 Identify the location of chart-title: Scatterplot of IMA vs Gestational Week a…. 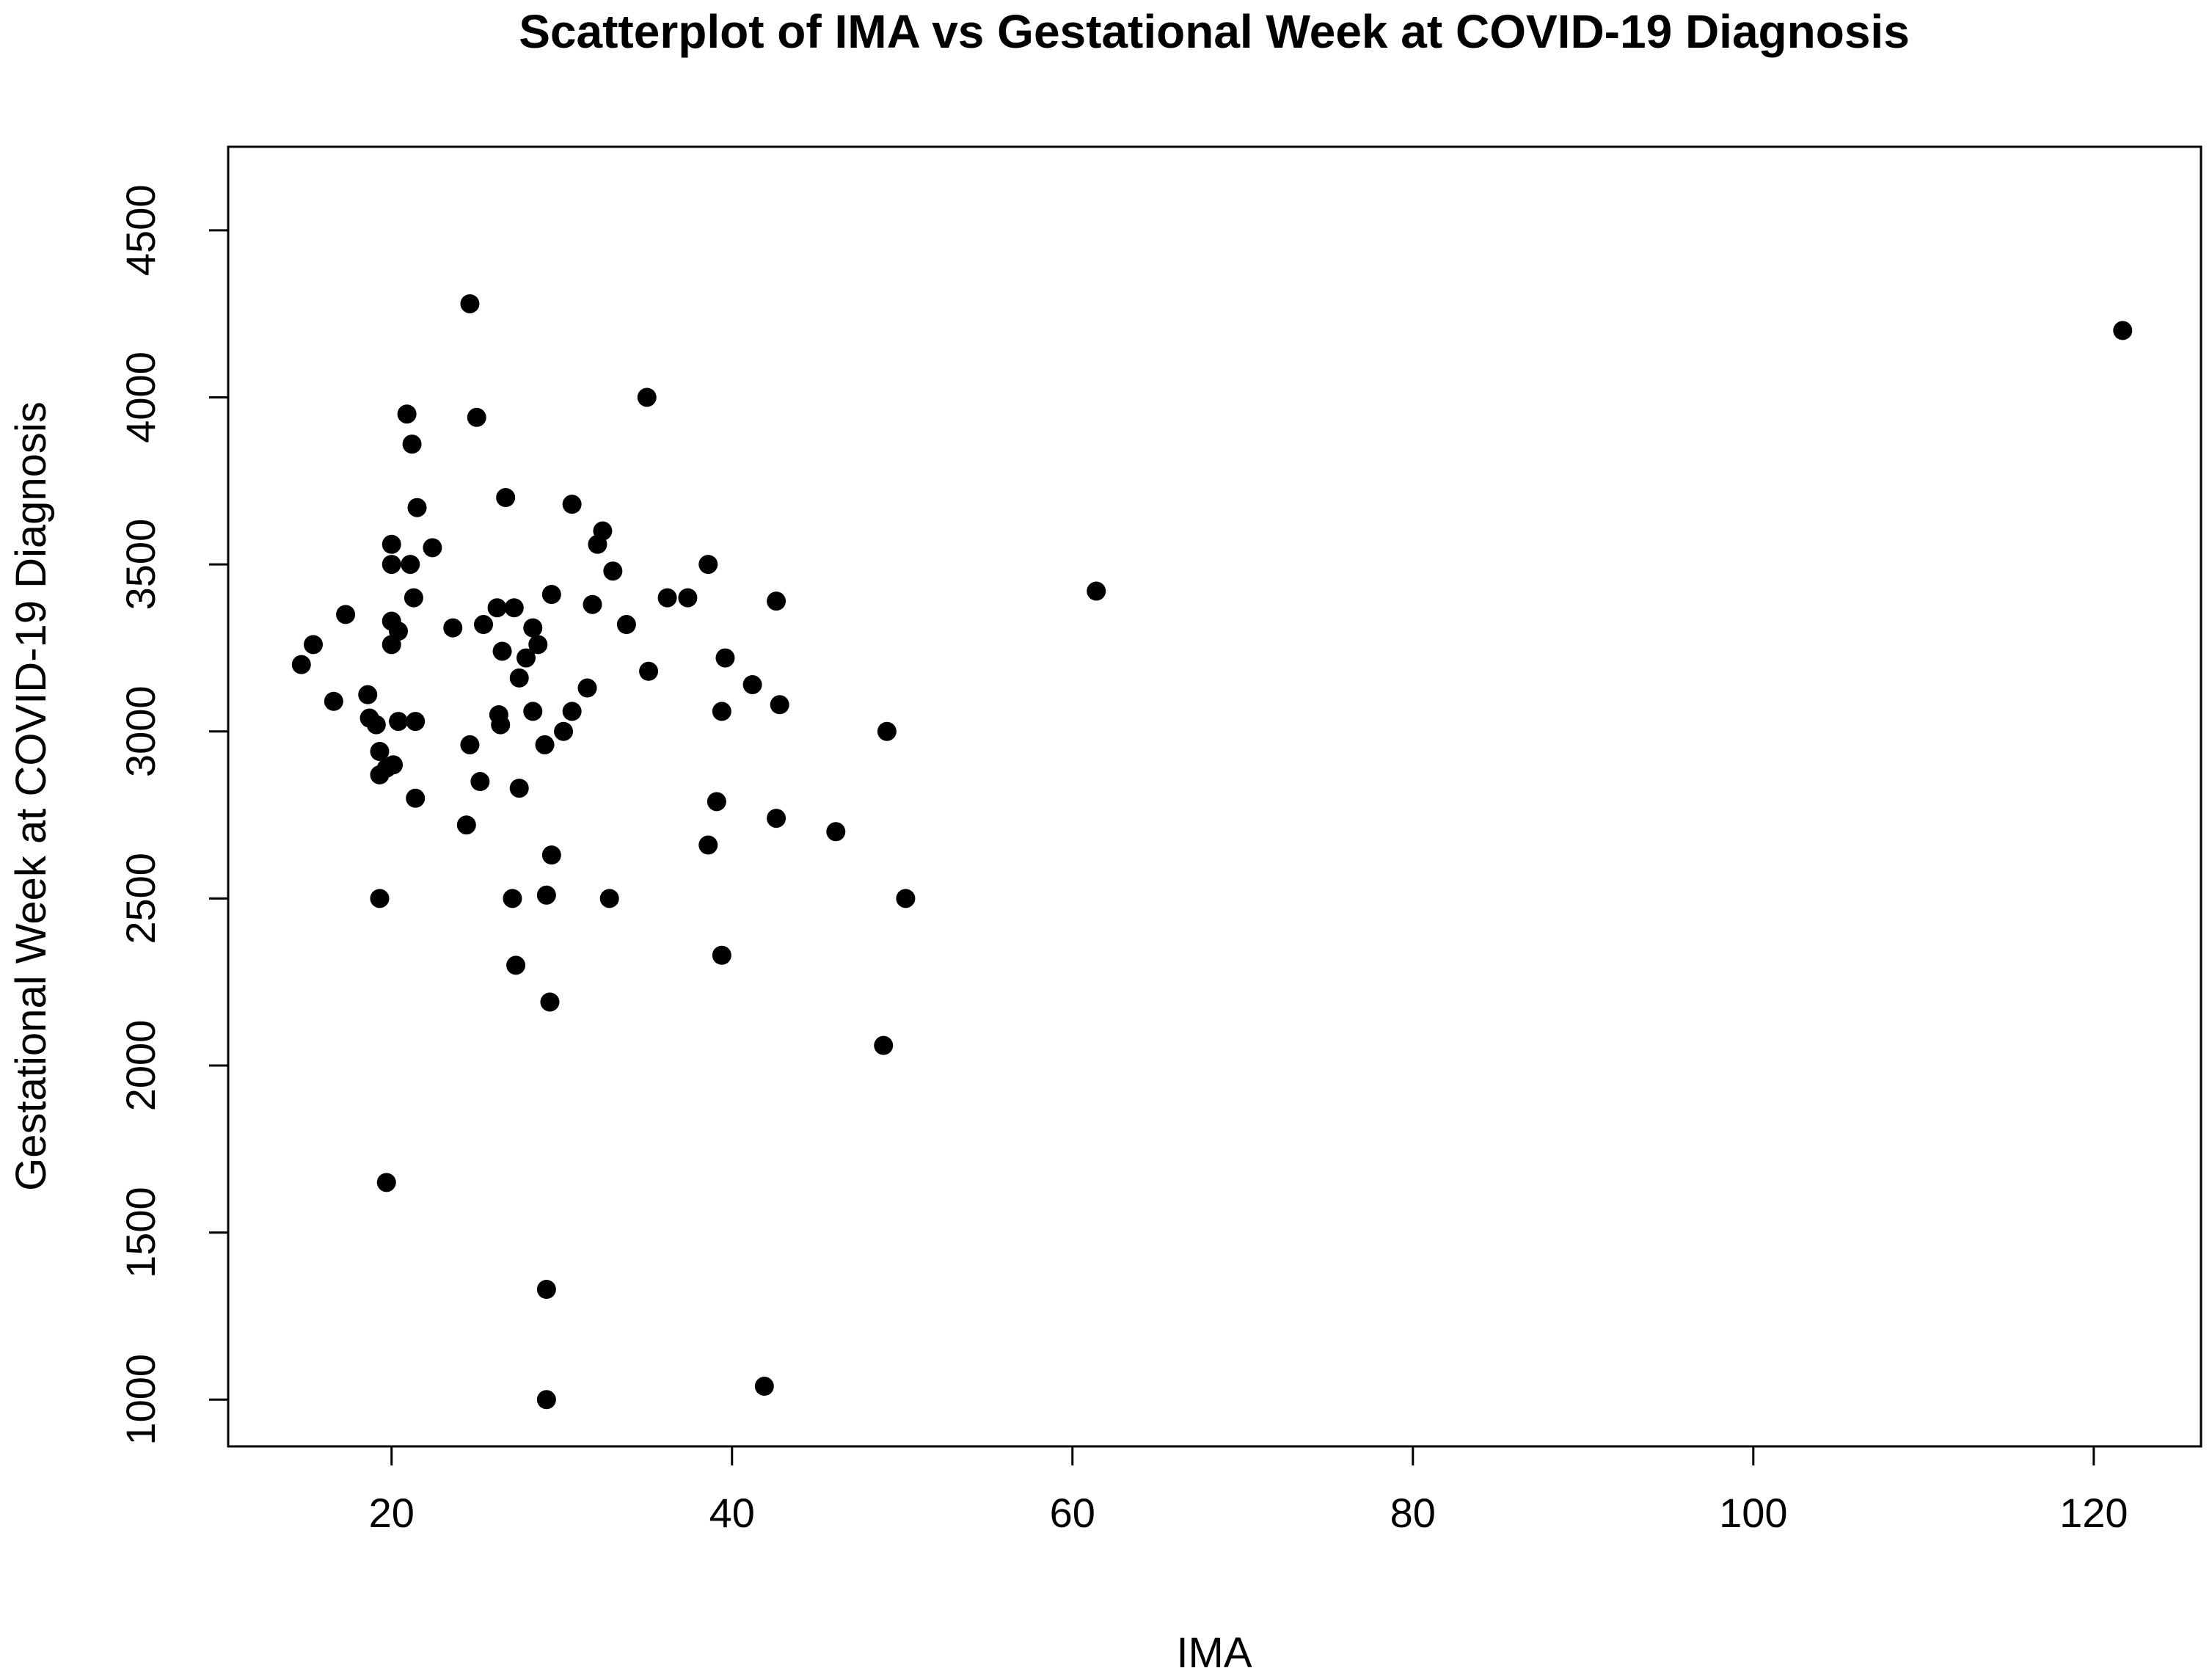
(1214, 32).